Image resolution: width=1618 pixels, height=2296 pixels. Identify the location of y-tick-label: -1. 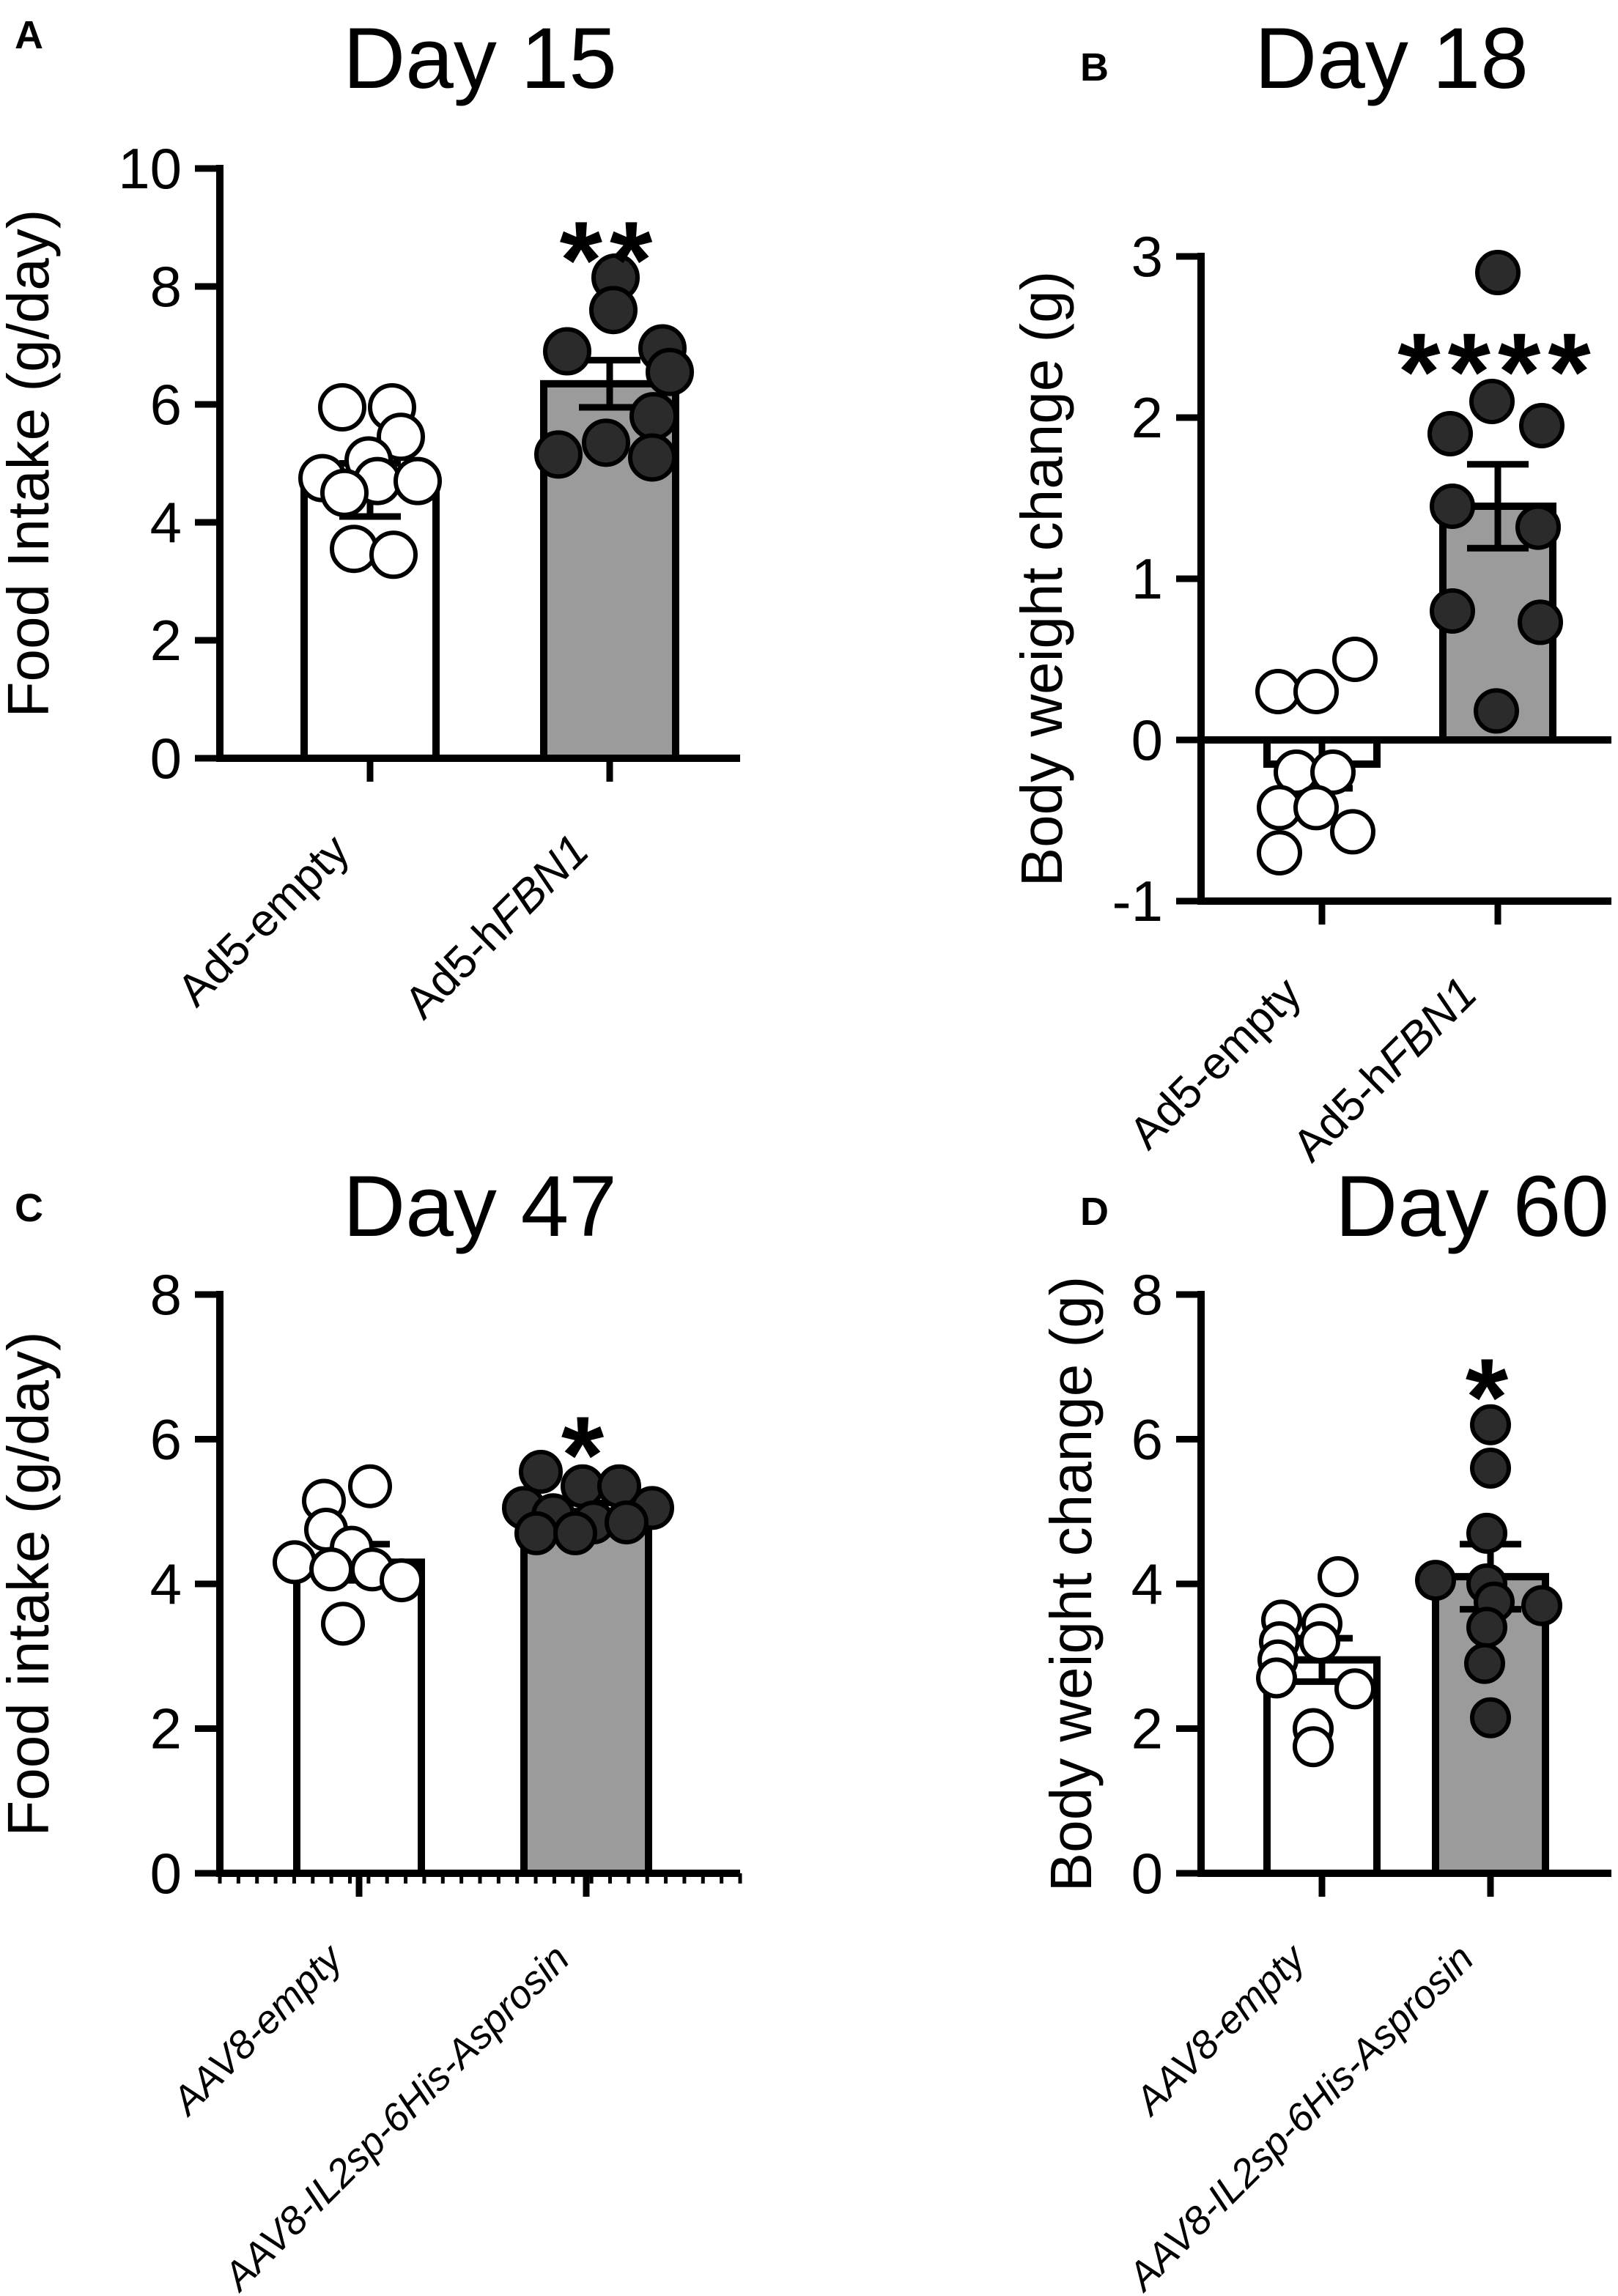
(1137, 901).